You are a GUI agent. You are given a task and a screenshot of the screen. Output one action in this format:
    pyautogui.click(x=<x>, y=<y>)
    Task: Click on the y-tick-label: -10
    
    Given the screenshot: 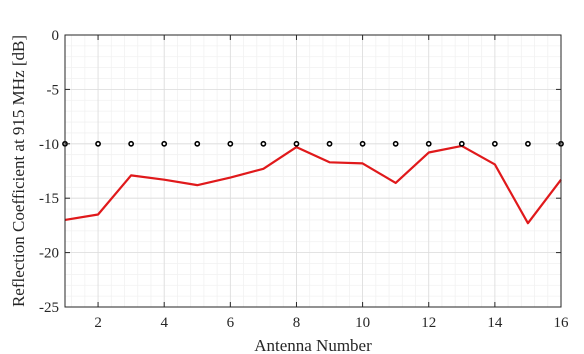 What is the action you would take?
    pyautogui.click(x=49, y=145)
    